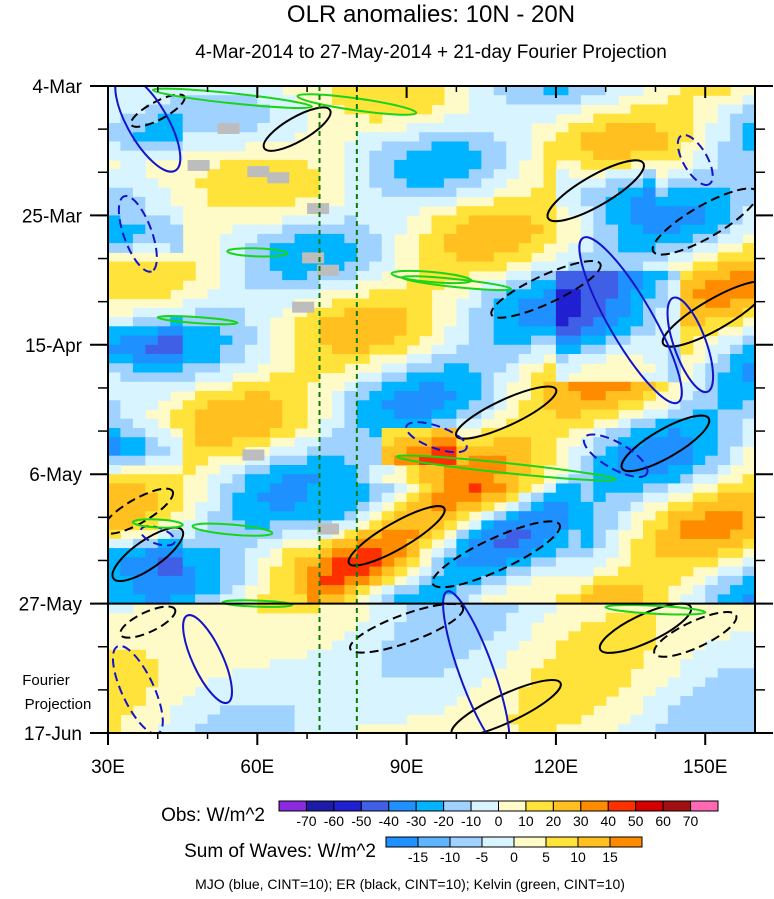 The height and width of the screenshot is (899, 774). What do you see at coordinates (581, 821) in the screenshot?
I see `colorbar-tick-label: 30` at bounding box center [581, 821].